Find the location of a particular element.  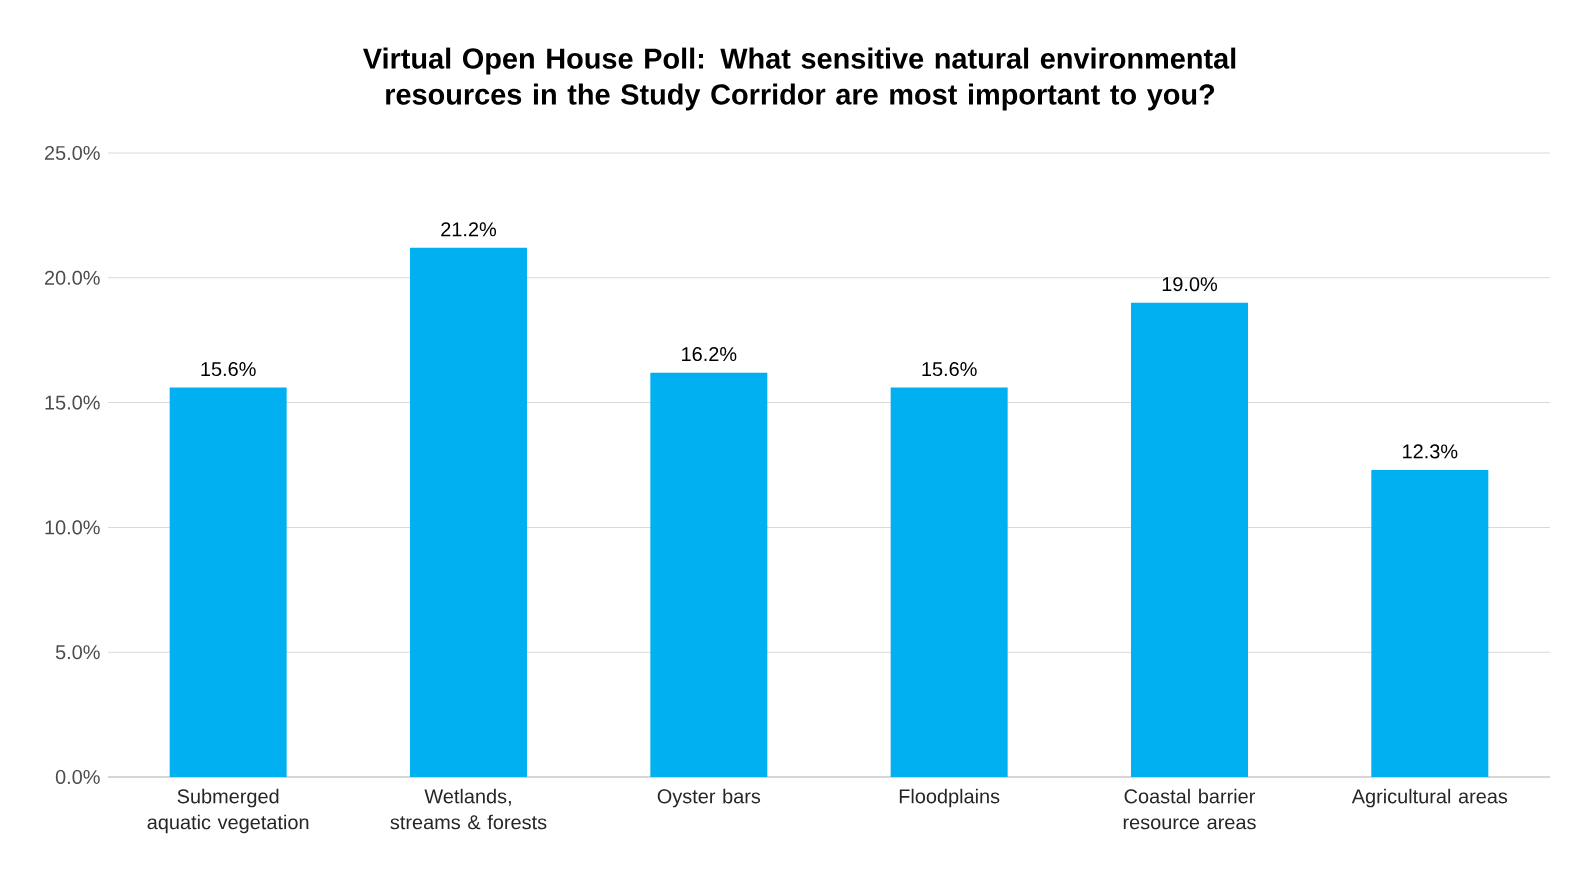

x-tick-label: Oyster bars is located at coordinates (709, 798).